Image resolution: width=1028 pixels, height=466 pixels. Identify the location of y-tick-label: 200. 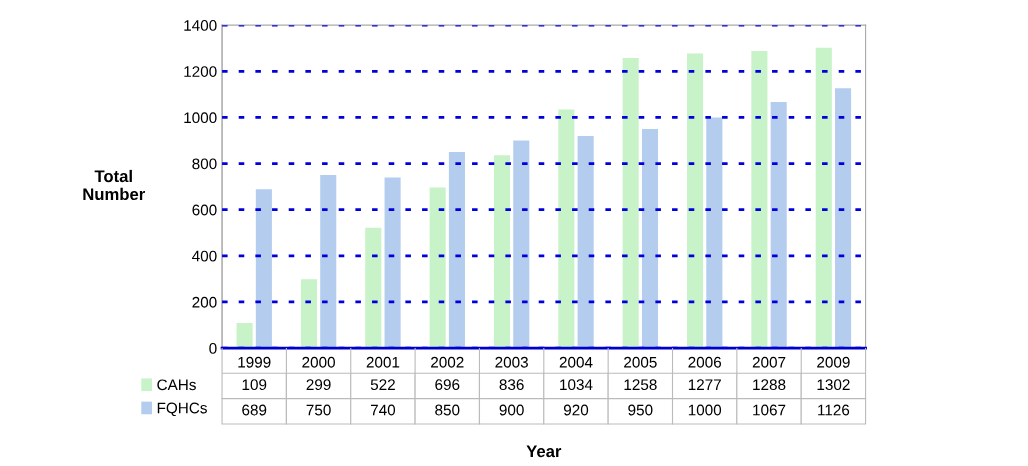
(204, 302).